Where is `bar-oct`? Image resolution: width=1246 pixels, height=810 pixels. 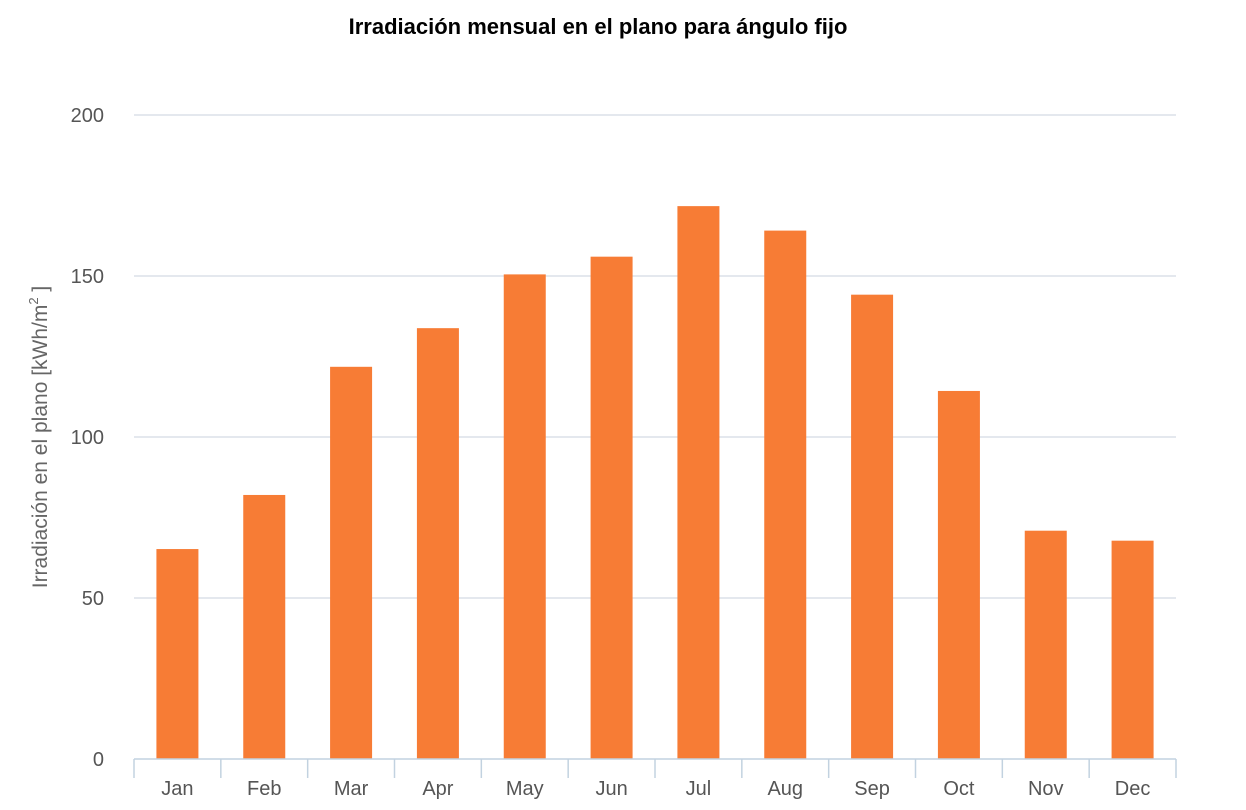
bar-oct is located at coordinates (958, 574).